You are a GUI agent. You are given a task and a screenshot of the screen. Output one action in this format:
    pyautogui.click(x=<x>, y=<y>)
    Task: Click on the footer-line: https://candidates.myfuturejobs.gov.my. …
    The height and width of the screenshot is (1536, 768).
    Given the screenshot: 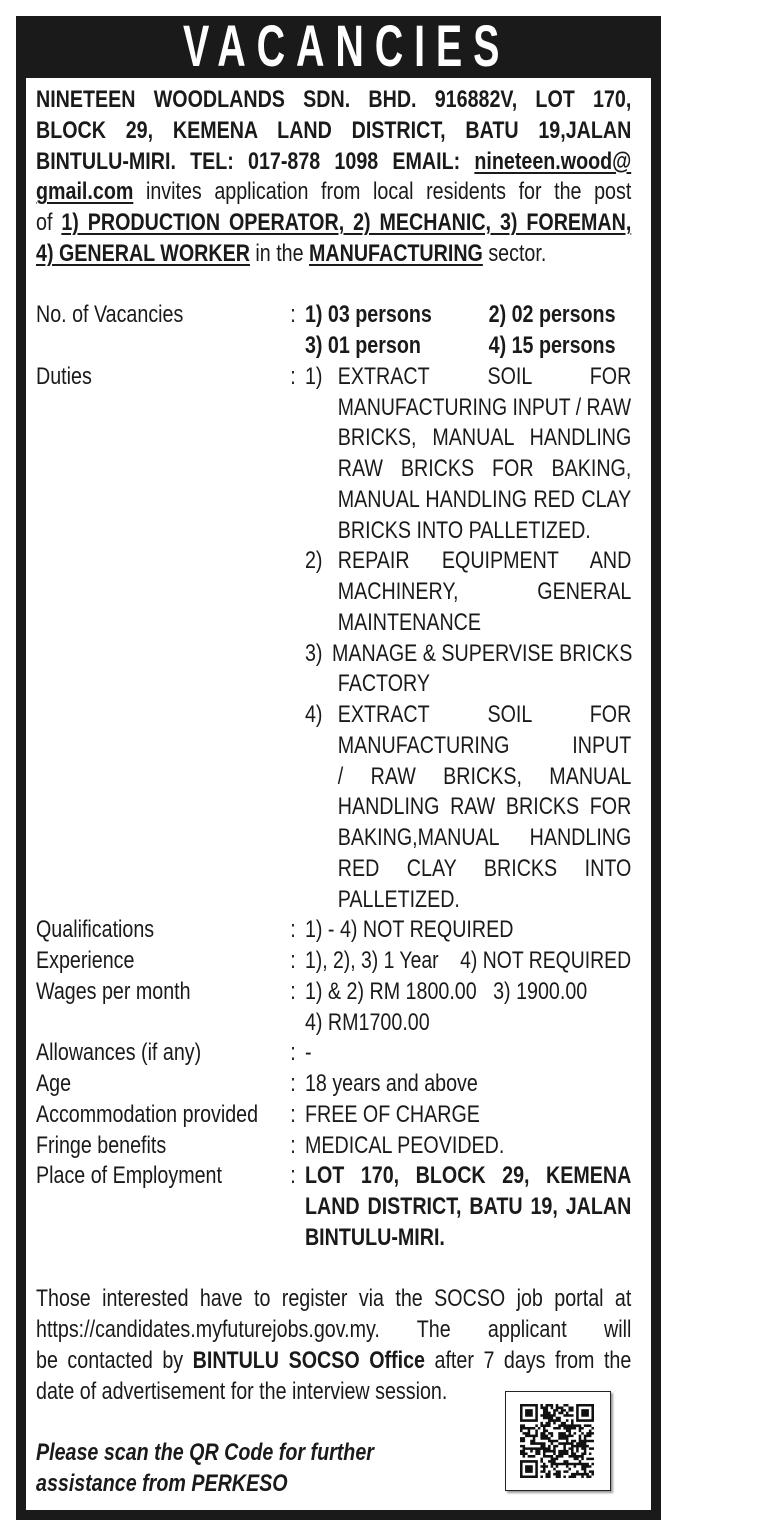 What is the action you would take?
    pyautogui.click(x=334, y=1329)
    